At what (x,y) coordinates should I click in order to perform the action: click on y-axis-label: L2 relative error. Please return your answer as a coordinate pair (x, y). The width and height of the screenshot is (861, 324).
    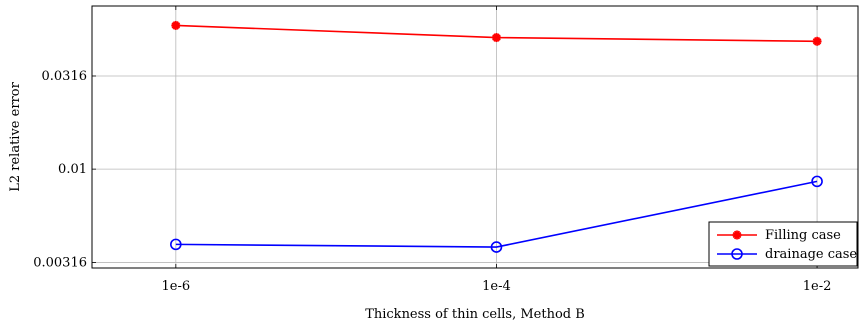
    Looking at the image, I should click on (15, 136).